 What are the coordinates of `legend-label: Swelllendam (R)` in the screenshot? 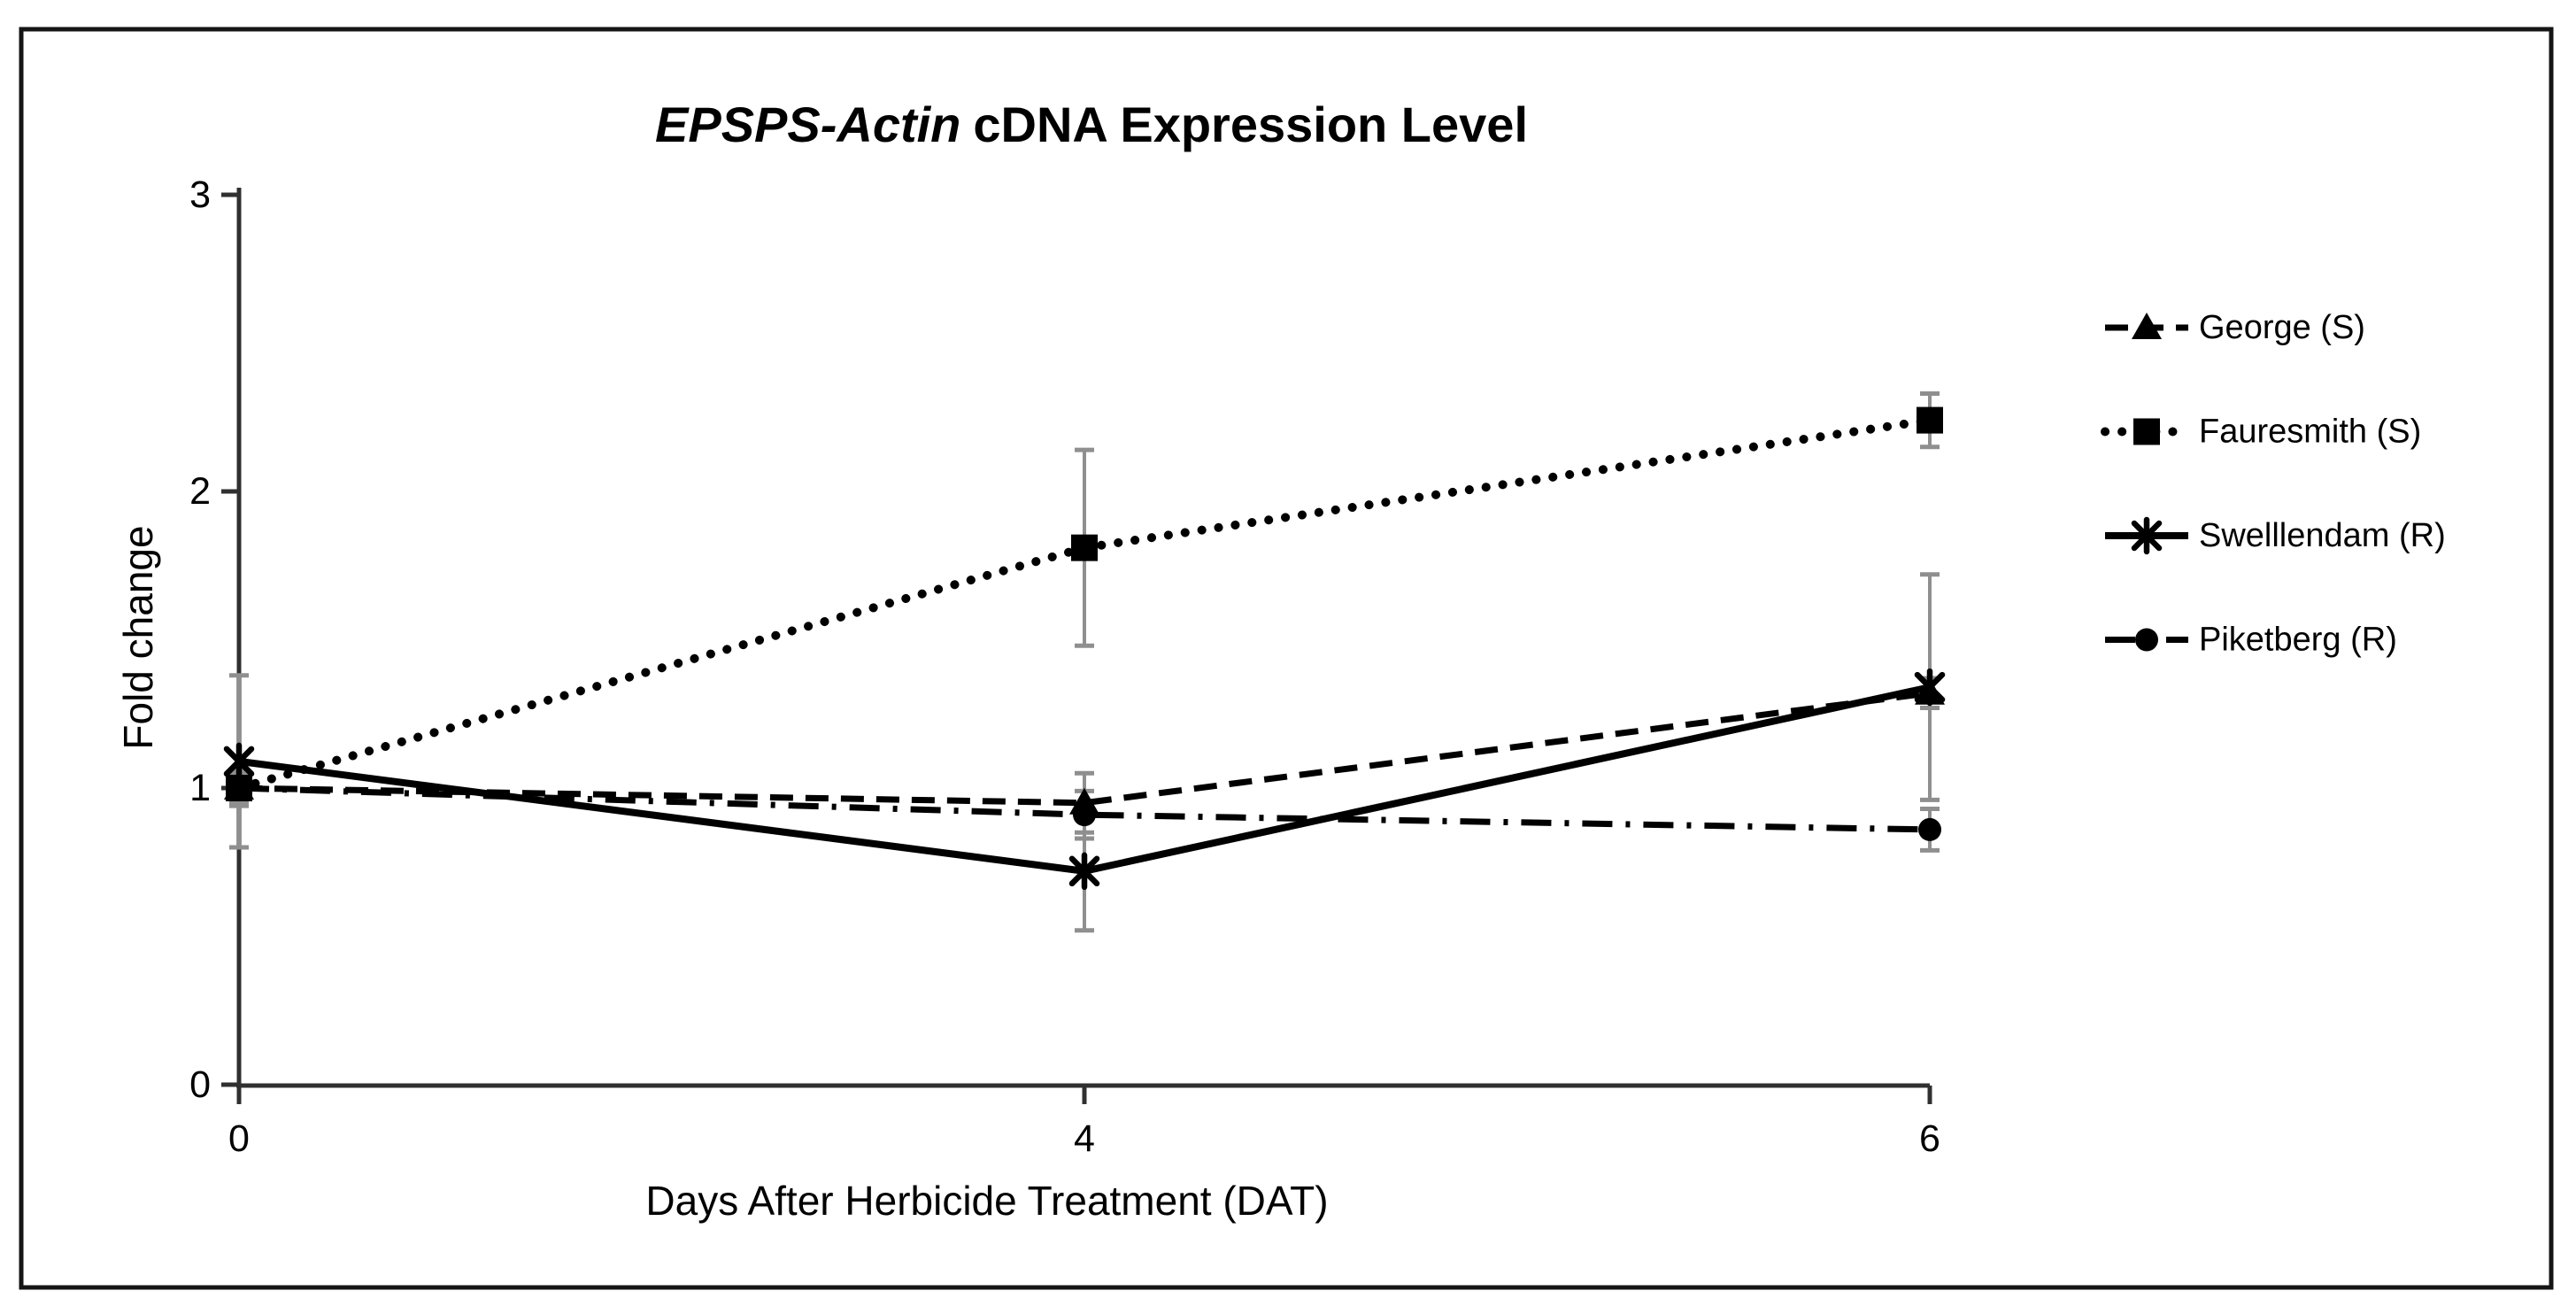 It's located at (2322, 535).